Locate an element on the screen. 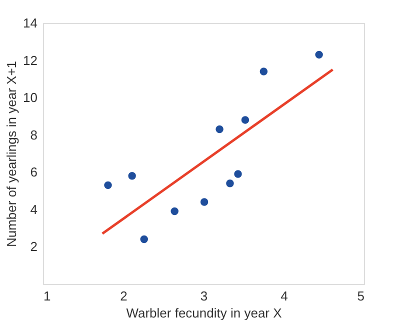  y-tick-label: 14 is located at coordinates (30, 23).